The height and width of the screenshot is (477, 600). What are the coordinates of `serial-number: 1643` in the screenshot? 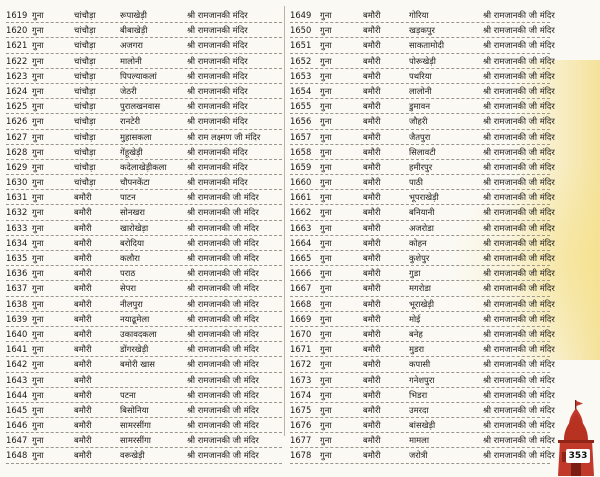 It's located at (17, 379).